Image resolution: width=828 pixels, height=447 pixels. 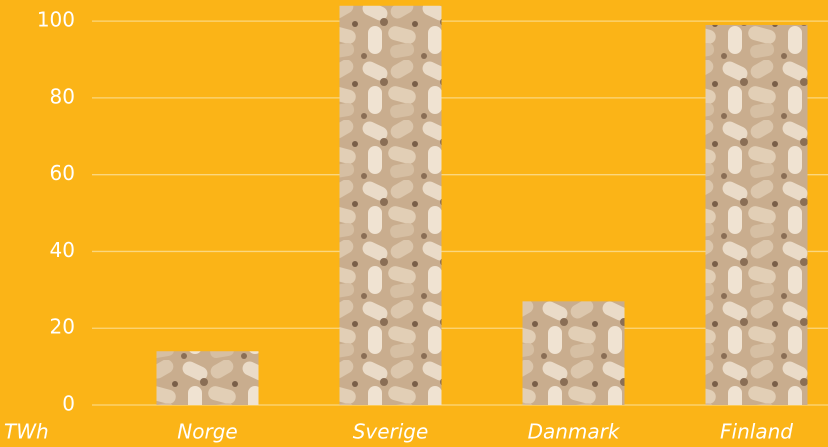 I want to click on x-tick-label: Danmark, so click(x=574, y=432).